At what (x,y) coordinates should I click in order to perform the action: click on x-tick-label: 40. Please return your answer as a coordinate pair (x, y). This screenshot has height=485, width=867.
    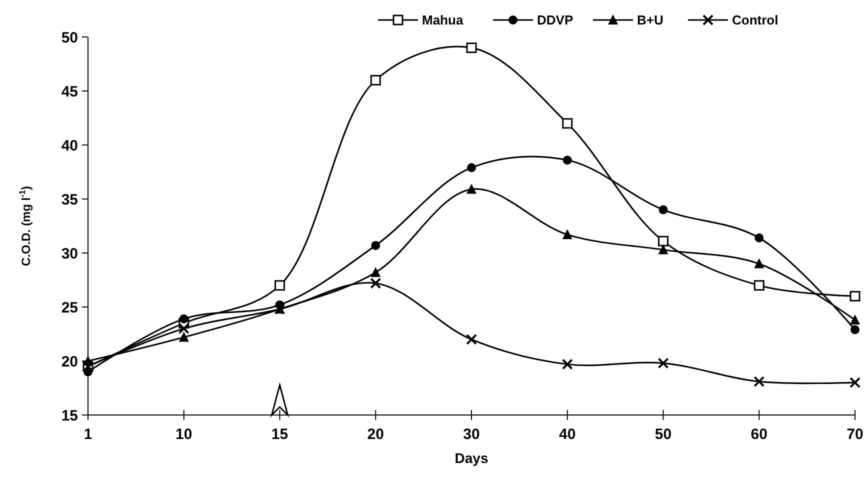
    Looking at the image, I should click on (567, 434).